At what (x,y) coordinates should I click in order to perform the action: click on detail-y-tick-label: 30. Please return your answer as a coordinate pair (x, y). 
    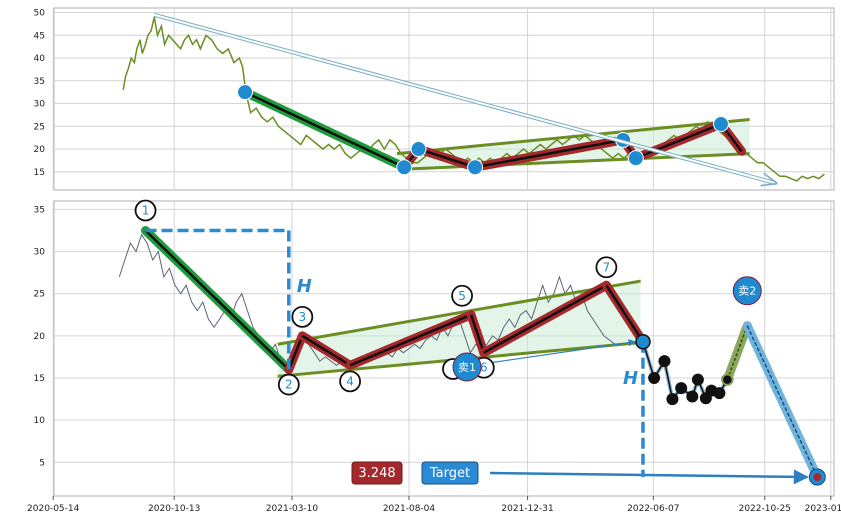
    Looking at the image, I should click on (40, 253).